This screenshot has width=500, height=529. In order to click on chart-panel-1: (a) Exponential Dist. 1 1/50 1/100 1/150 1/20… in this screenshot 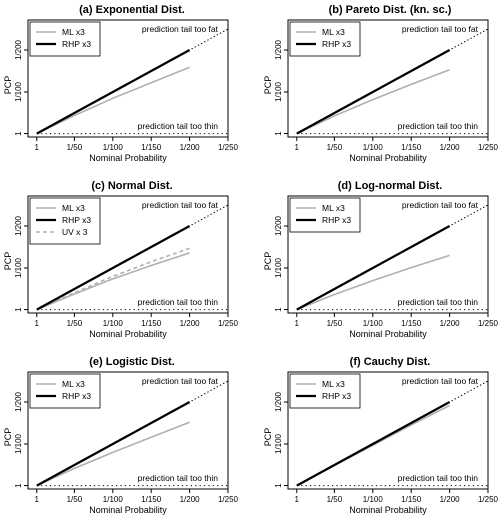, I will do `click(121, 83)`.